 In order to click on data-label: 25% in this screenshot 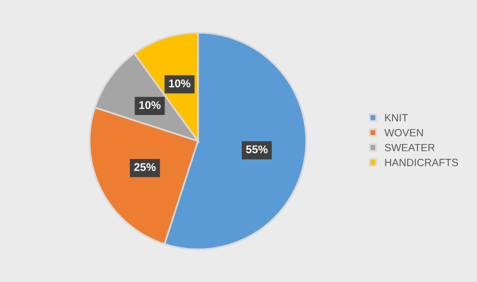, I will do `click(145, 167)`.